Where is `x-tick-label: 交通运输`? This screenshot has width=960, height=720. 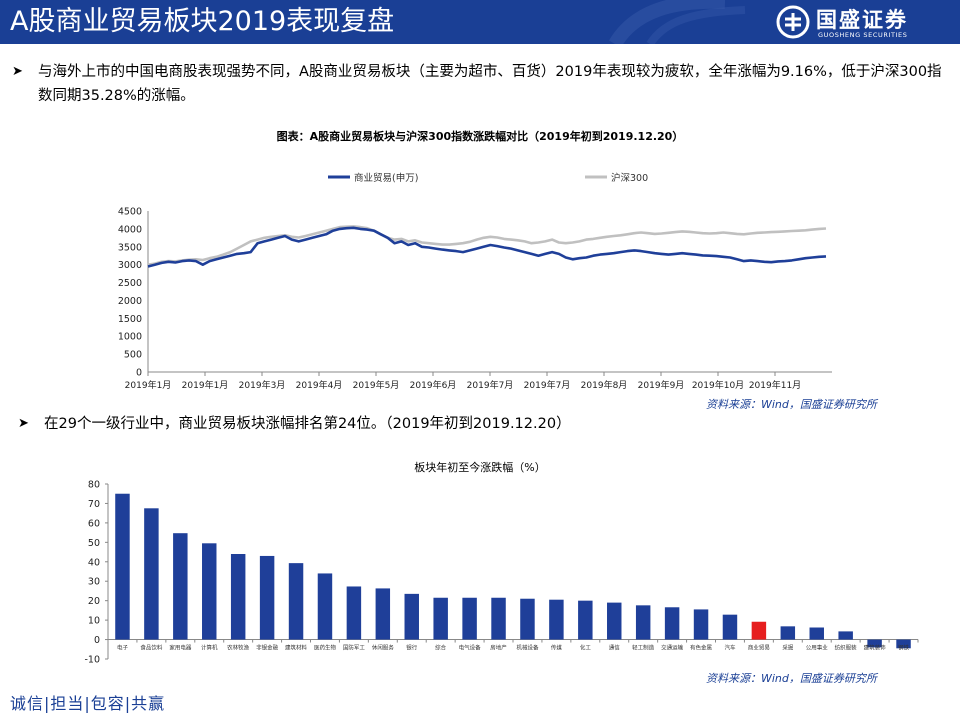
x-tick-label: 交通运输 is located at coordinates (672, 648).